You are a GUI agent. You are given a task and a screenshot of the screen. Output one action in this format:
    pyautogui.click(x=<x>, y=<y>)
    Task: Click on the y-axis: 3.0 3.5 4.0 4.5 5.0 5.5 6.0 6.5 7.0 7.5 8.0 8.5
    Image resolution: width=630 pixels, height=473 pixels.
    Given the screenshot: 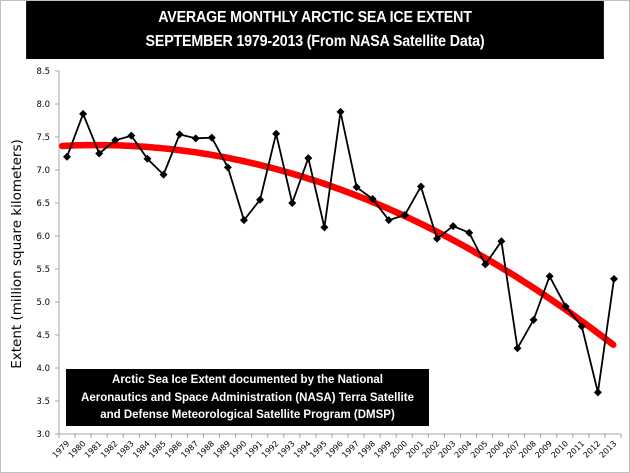 What is the action you would take?
    pyautogui.click(x=48, y=253)
    